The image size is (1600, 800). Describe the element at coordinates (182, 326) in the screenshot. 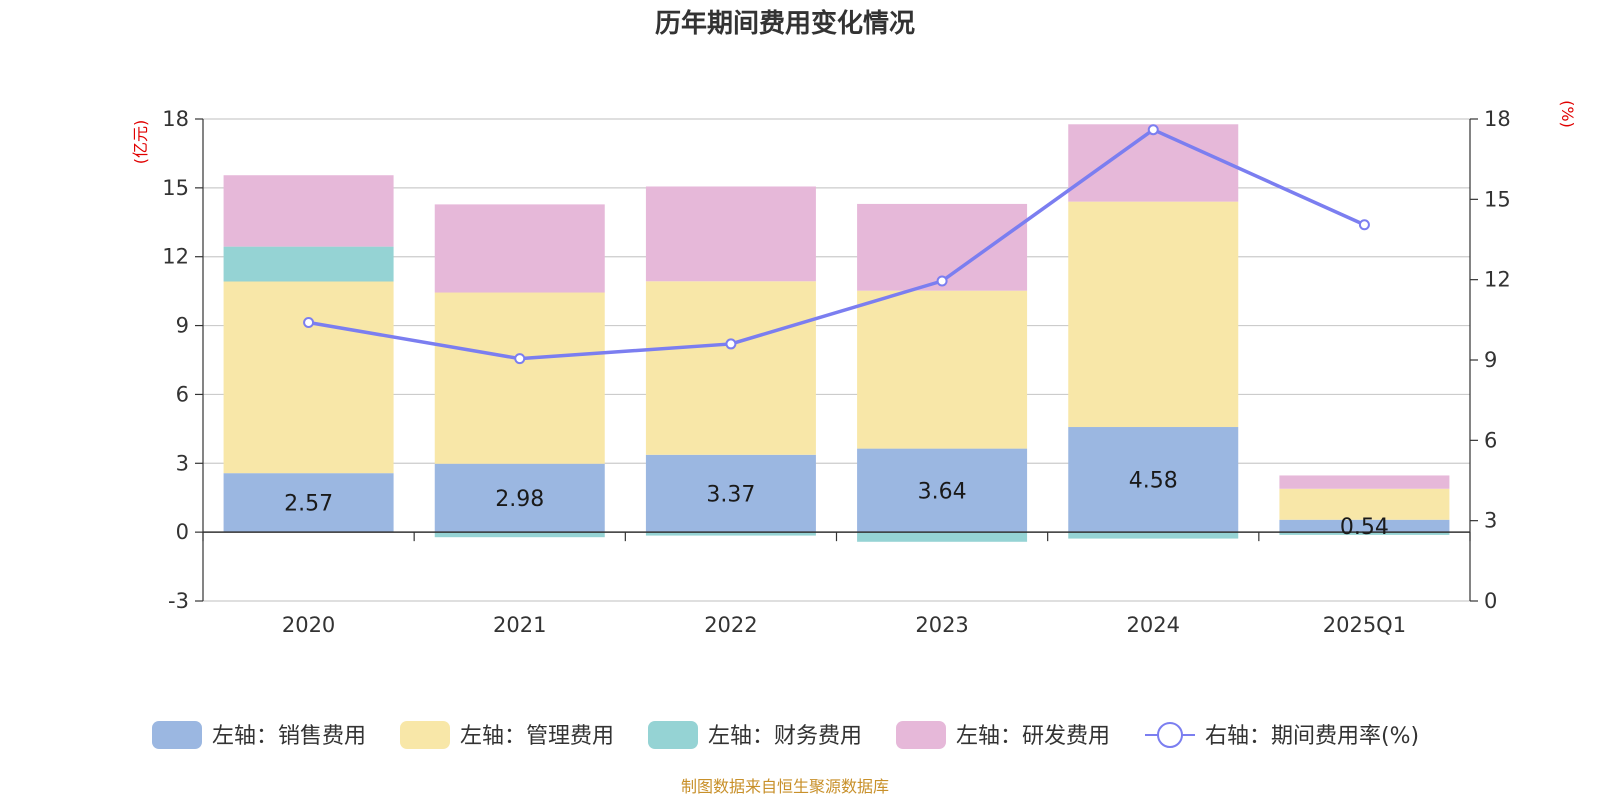

I see `left-tick-label: 9` at that location.